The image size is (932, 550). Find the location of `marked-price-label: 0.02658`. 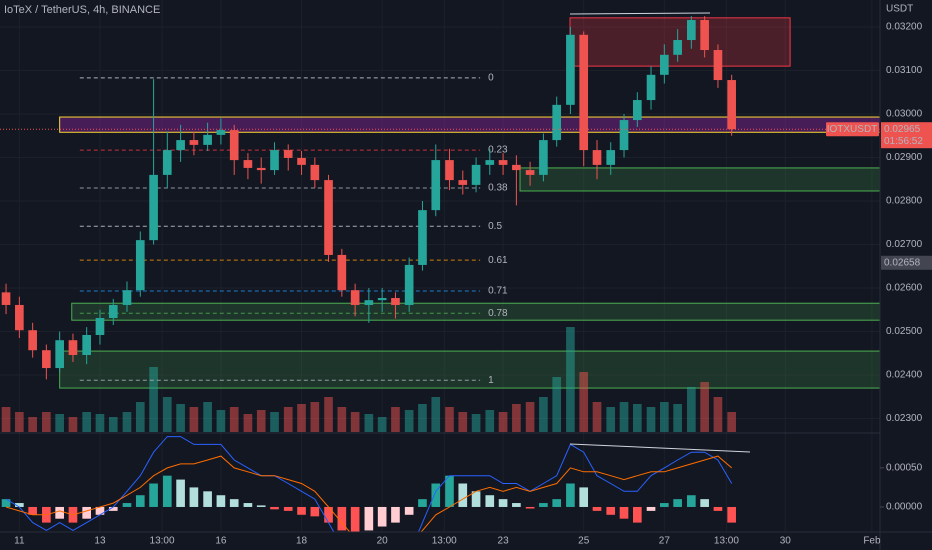

marked-price-label: 0.02658 is located at coordinates (902, 262).